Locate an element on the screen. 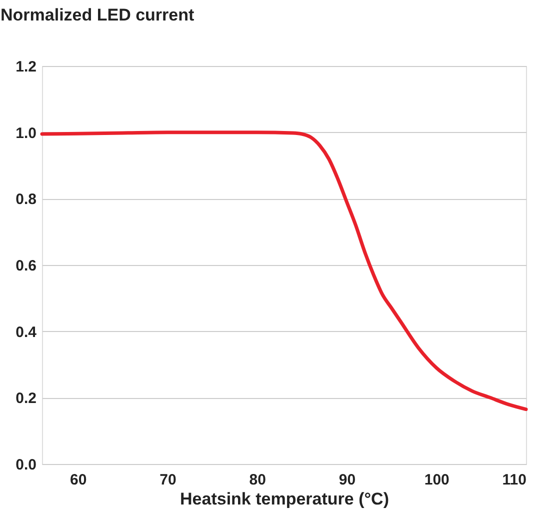 The width and height of the screenshot is (546, 517). y-axis-title: Normalized LED current is located at coordinates (97, 15).